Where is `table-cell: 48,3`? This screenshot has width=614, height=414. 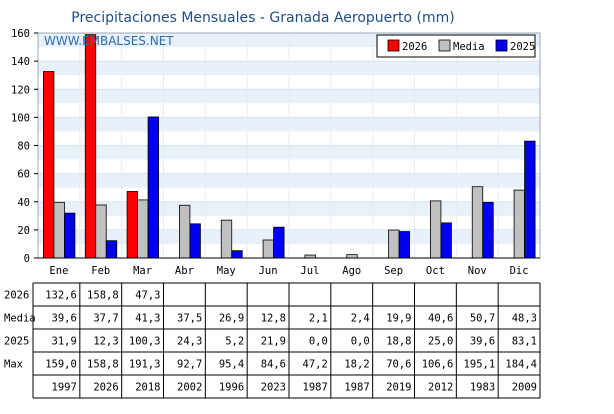 table-cell: 48,3 is located at coordinates (524, 319).